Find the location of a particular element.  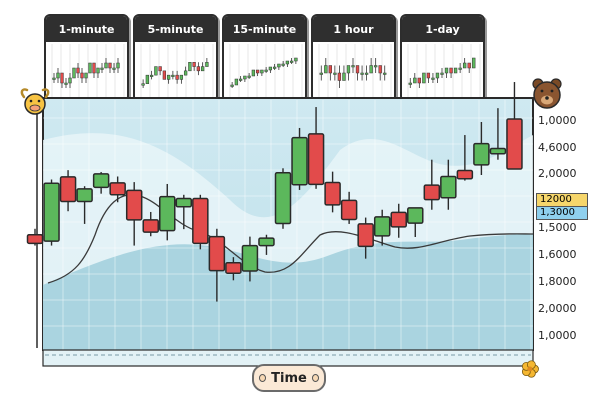

bull-snout is located at coordinates (35, 108).